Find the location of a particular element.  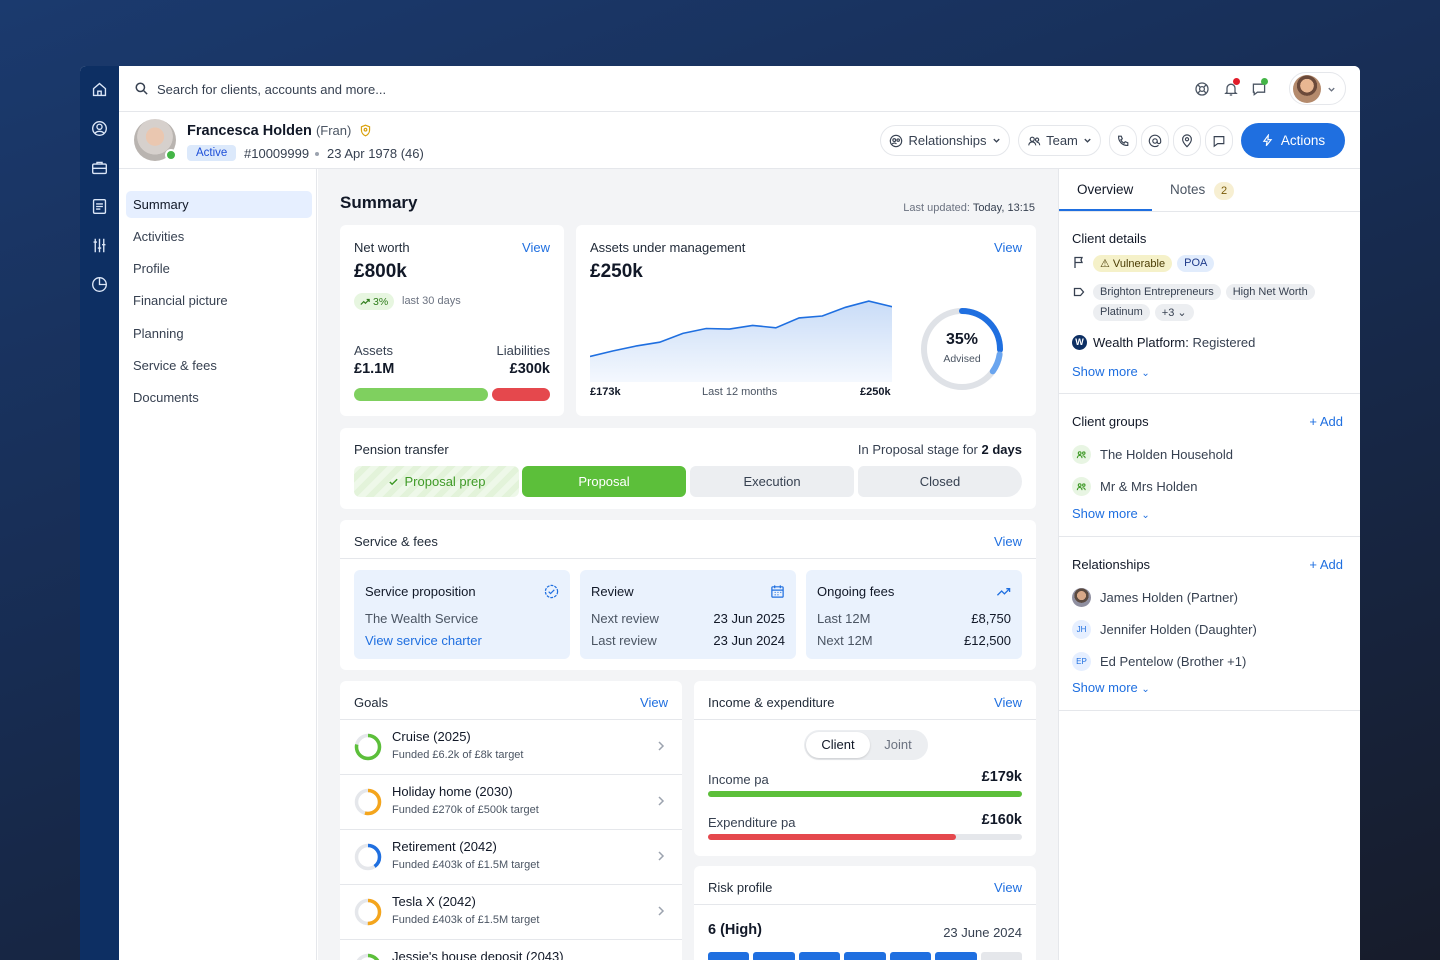

tab-notes: Notes 2 is located at coordinates (1202, 190).